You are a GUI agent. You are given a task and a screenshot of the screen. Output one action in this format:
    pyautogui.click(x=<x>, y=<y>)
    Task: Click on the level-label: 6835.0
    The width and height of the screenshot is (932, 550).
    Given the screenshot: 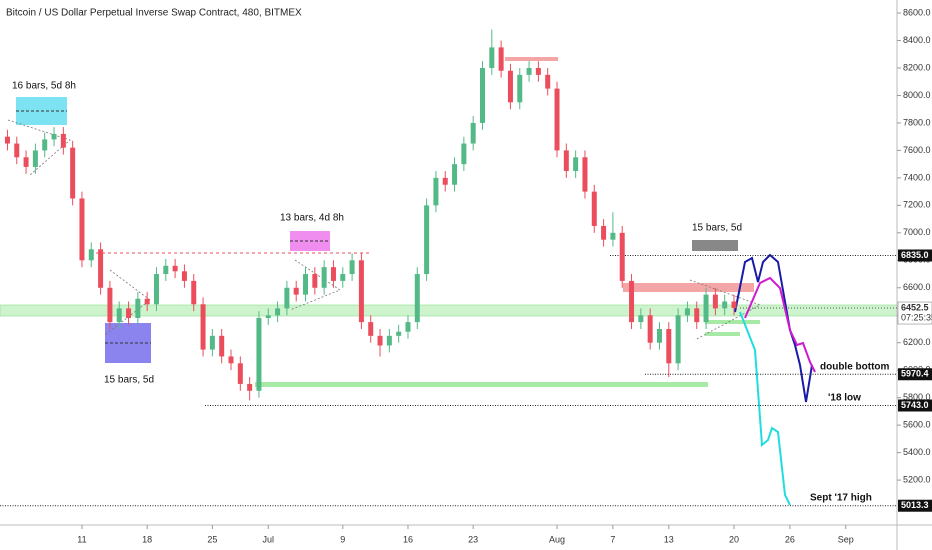 What is the action you would take?
    pyautogui.click(x=915, y=255)
    